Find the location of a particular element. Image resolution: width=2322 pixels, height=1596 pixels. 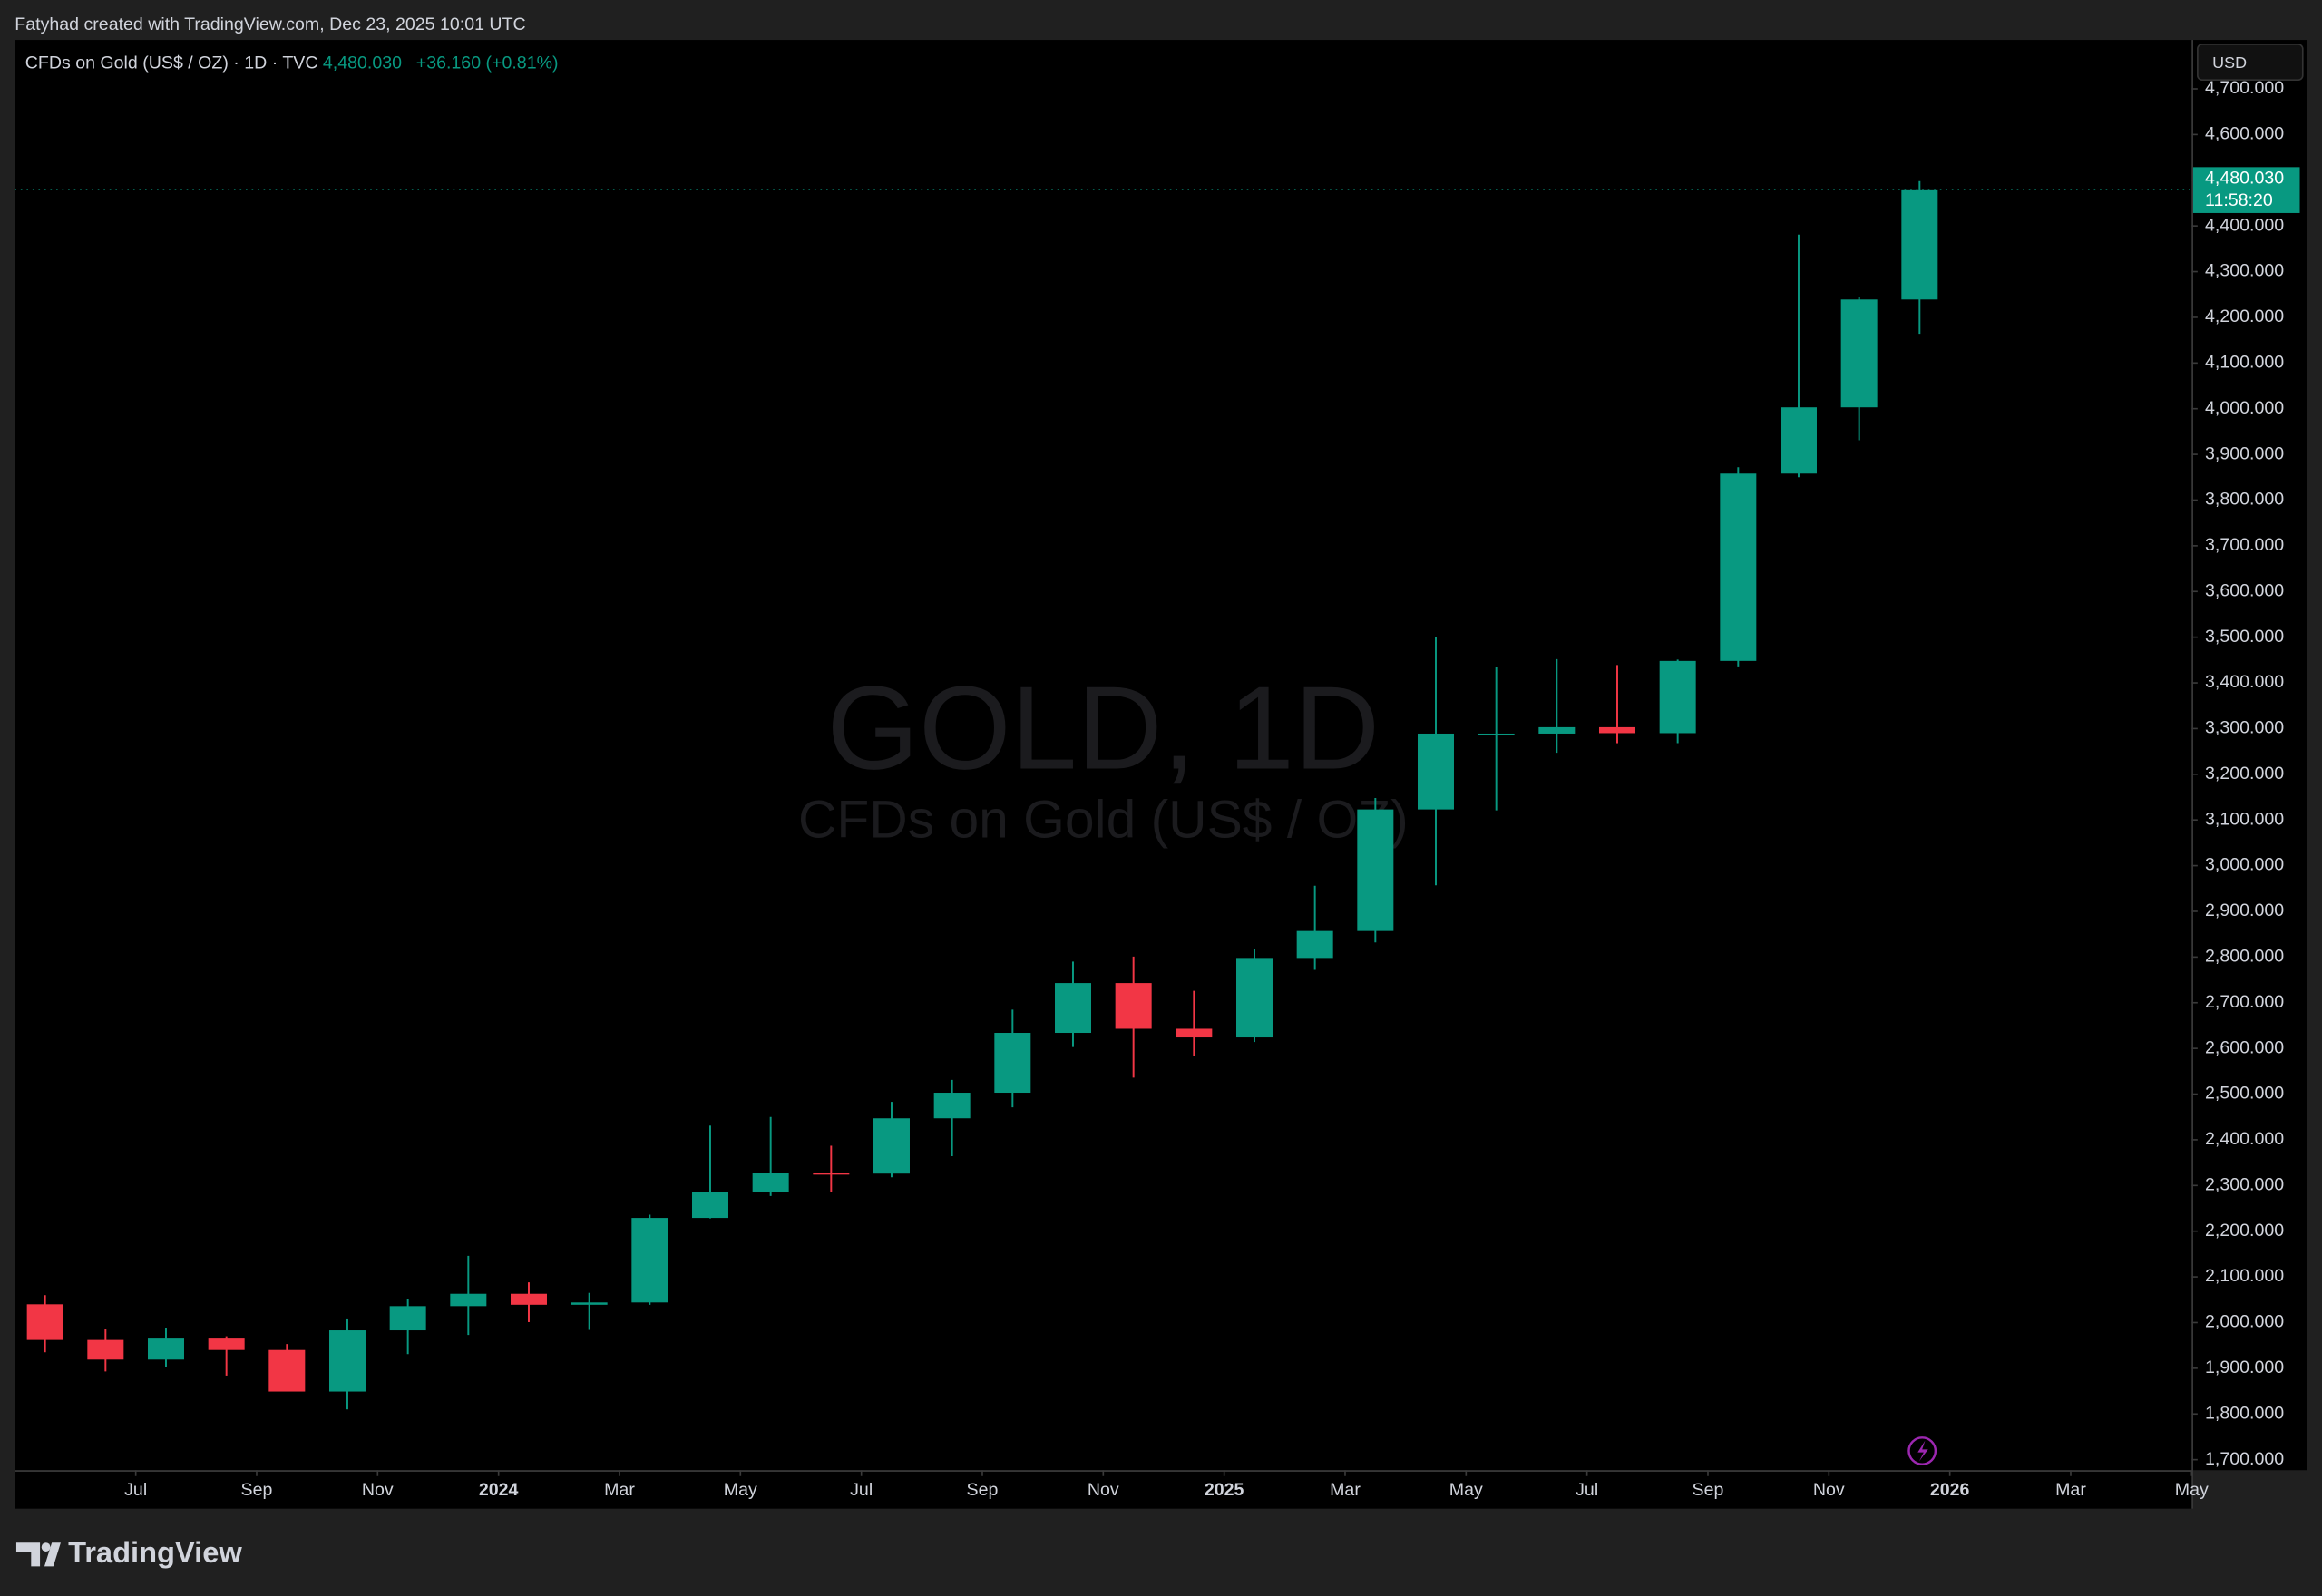

y-tick-label: 3,700.000 is located at coordinates (2244, 545).